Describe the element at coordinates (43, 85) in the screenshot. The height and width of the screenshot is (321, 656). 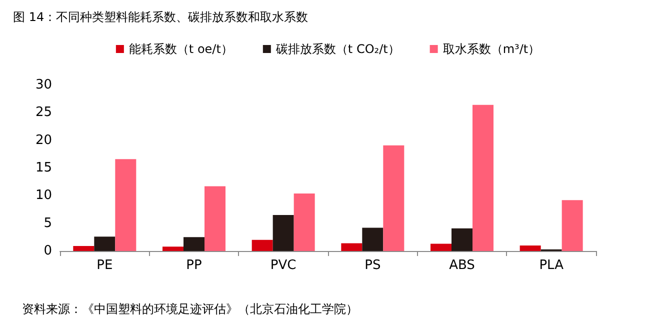
I see `y-tick-label: 30` at that location.